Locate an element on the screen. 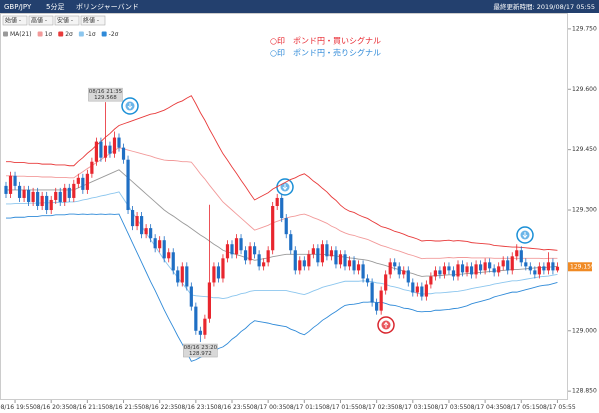 The height and width of the screenshot is (413, 599). x-tick-label: 08/17 02:35 is located at coordinates (376, 407).